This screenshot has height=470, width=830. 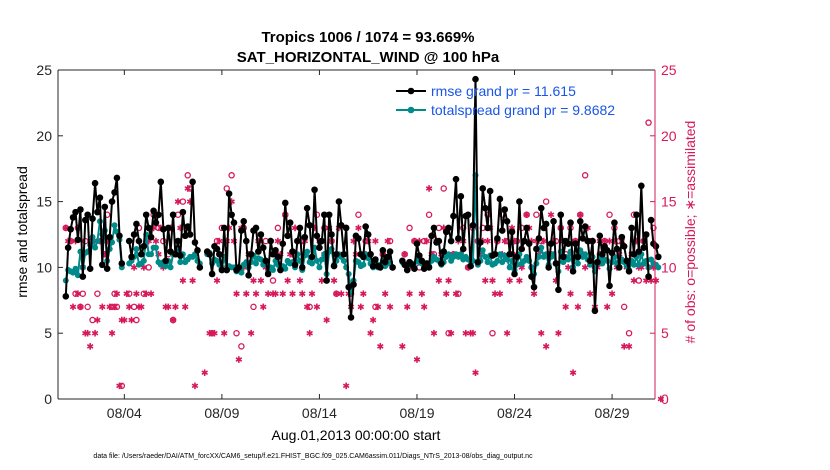 What do you see at coordinates (612, 413) in the screenshot?
I see `x-tick-label: 08/29` at bounding box center [612, 413].